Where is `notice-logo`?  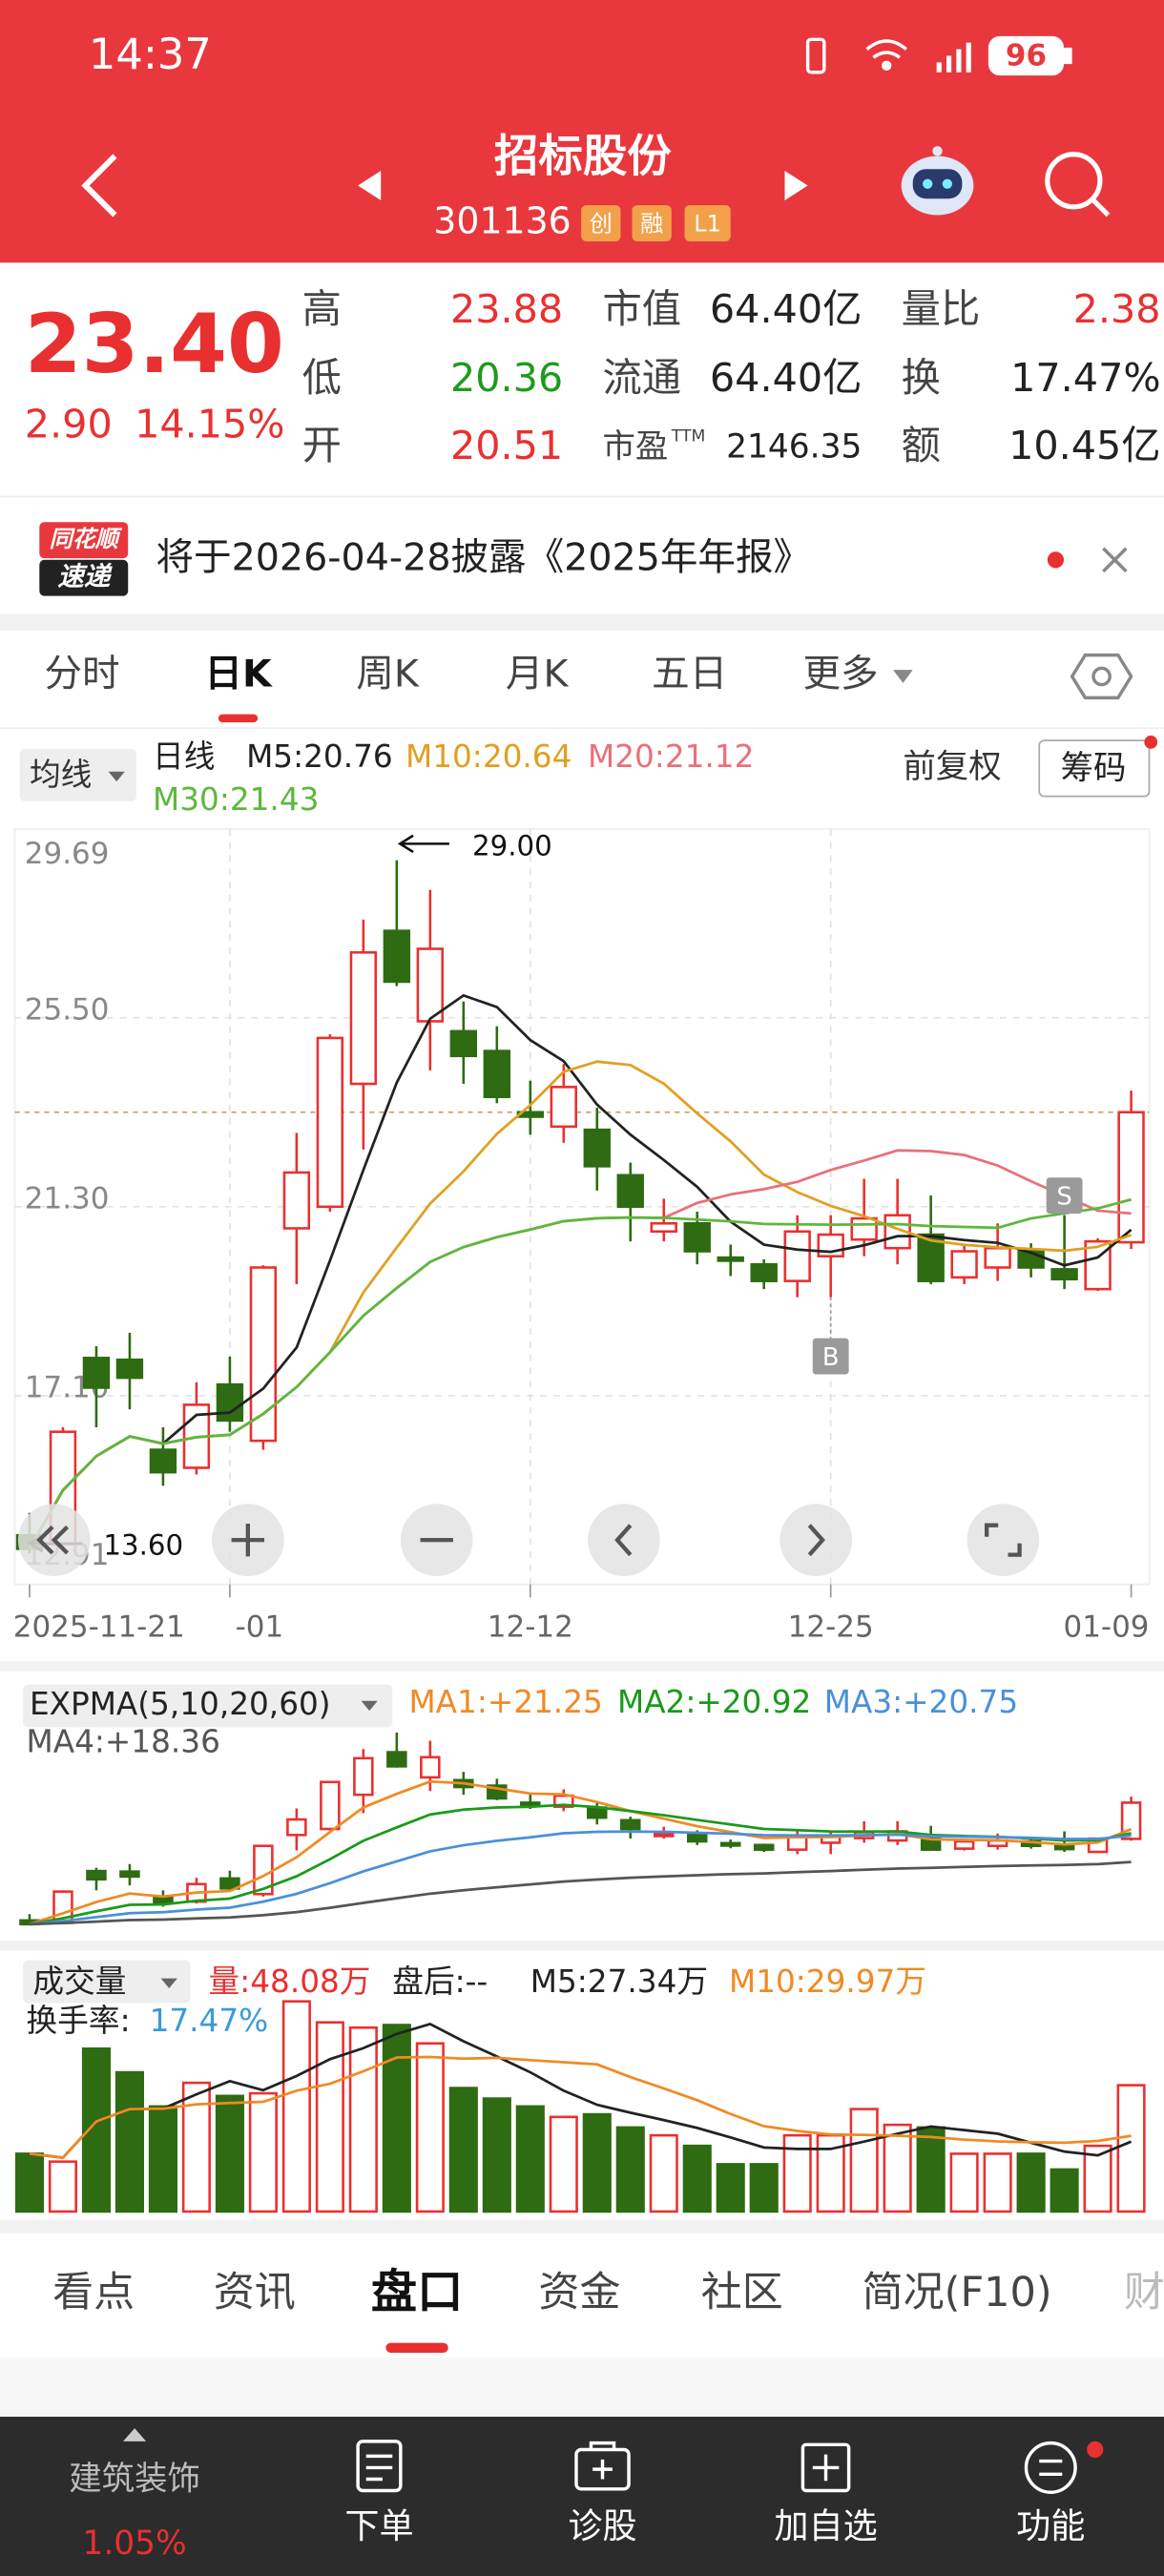
notice-logo is located at coordinates (84, 559).